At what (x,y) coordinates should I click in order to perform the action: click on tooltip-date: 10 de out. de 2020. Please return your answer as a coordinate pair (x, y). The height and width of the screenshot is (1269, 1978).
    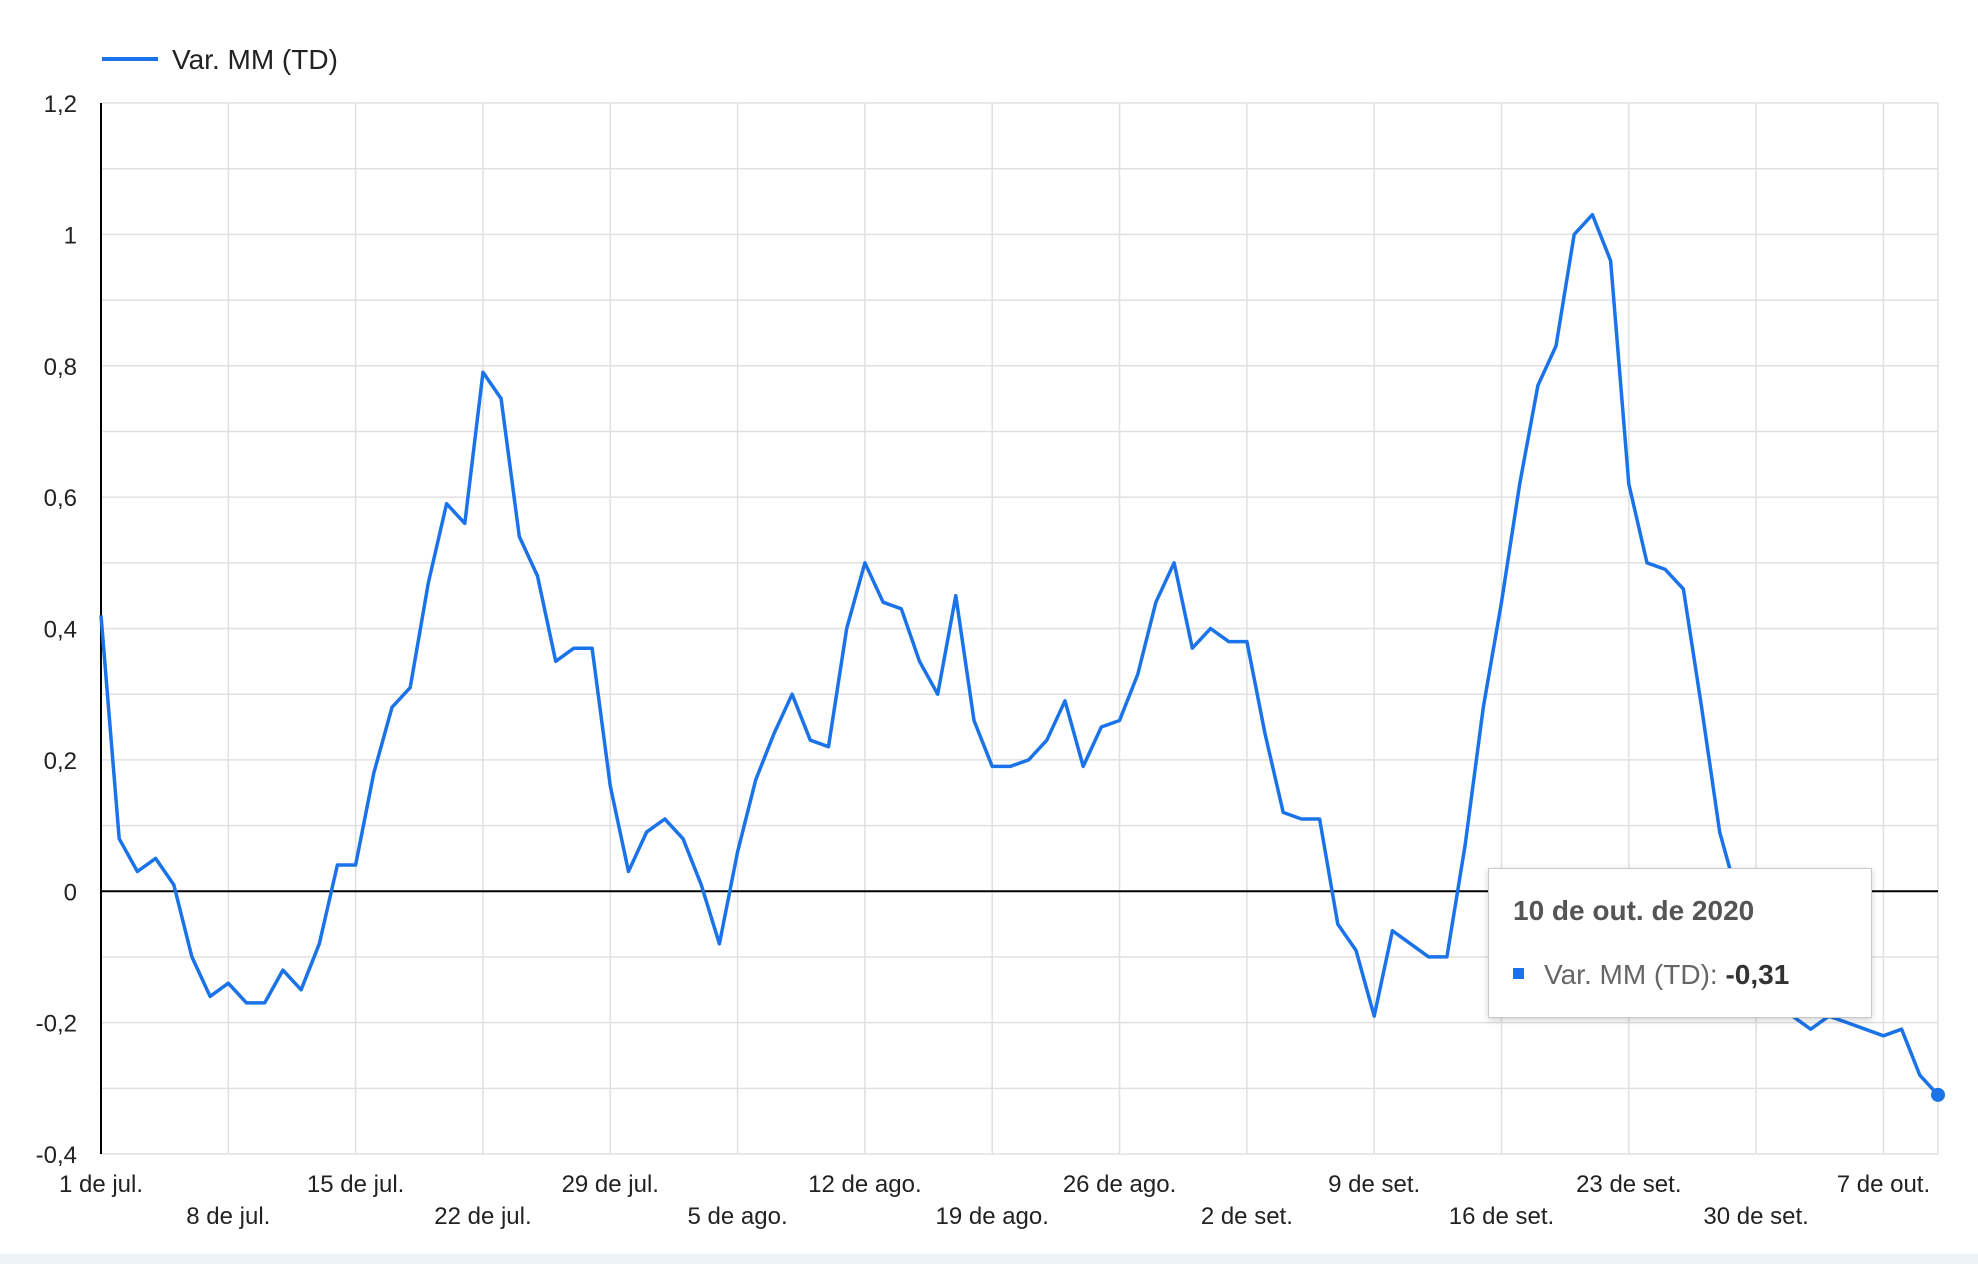
    Looking at the image, I should click on (1634, 910).